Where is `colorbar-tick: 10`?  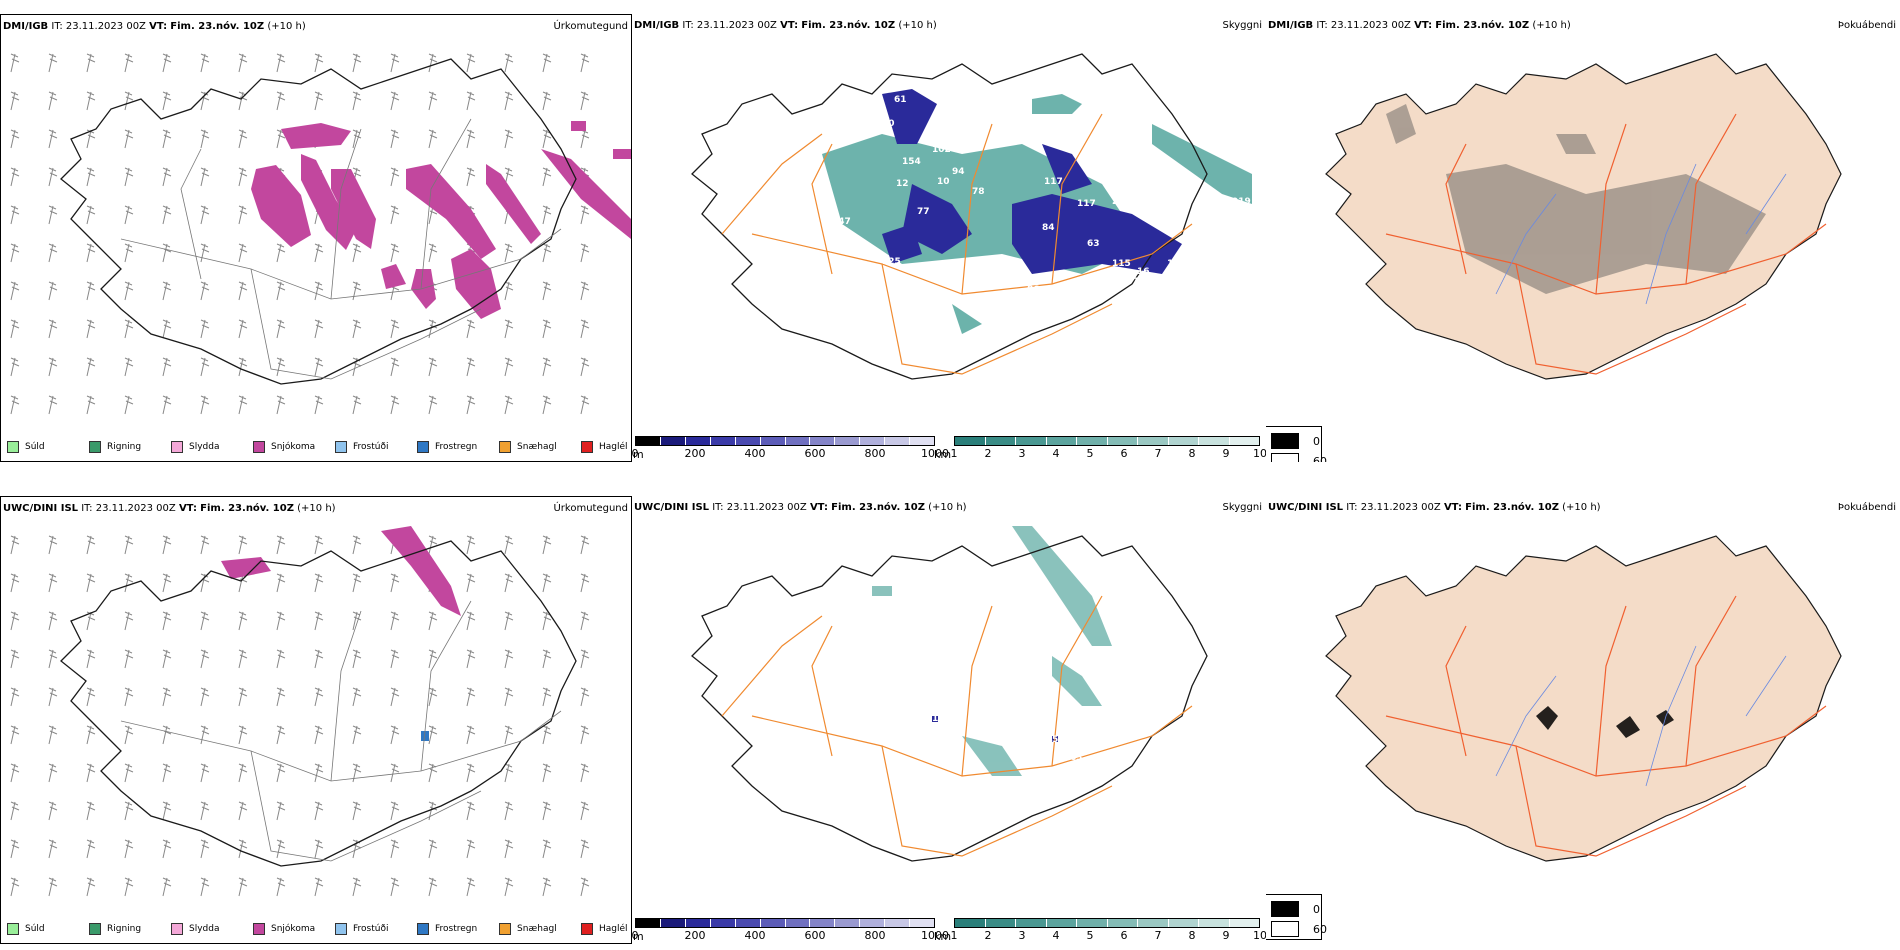 colorbar-tick: 10 is located at coordinates (1259, 453).